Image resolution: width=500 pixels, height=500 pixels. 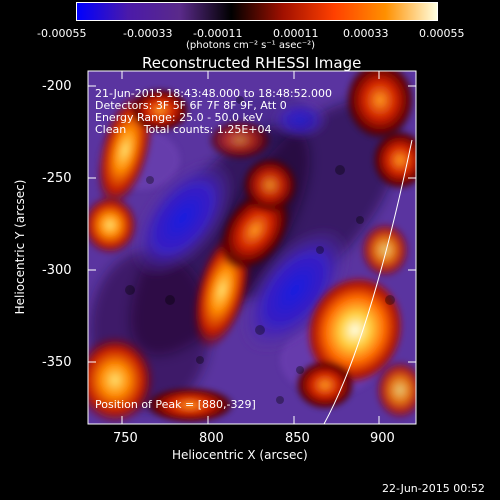 What do you see at coordinates (251, 45) in the screenshot?
I see `colorbar-unit-label: (photons cm⁻² s⁻¹ asec⁻²)` at bounding box center [251, 45].